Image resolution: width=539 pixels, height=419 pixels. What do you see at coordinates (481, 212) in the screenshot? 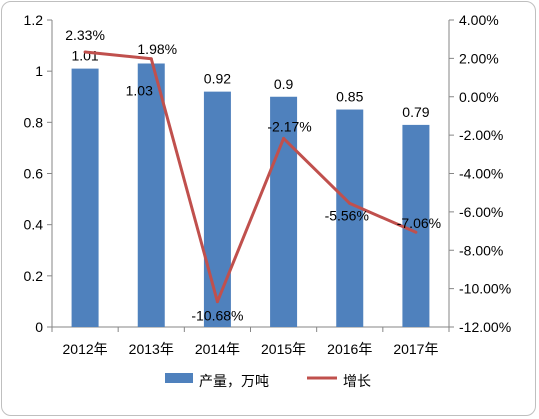
I see `right-tick-label: -6.00%` at bounding box center [481, 212].